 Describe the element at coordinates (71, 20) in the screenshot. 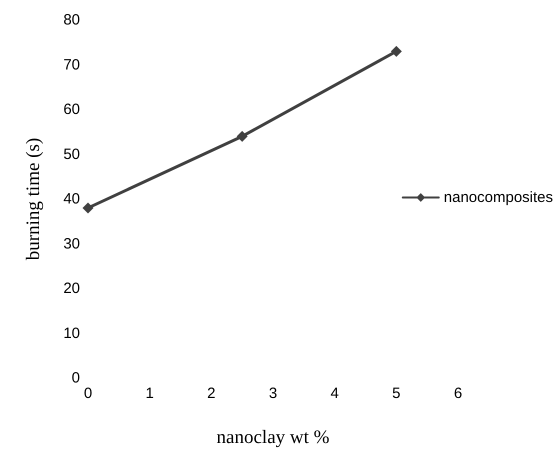

I see `y-tick-label: 80` at that location.